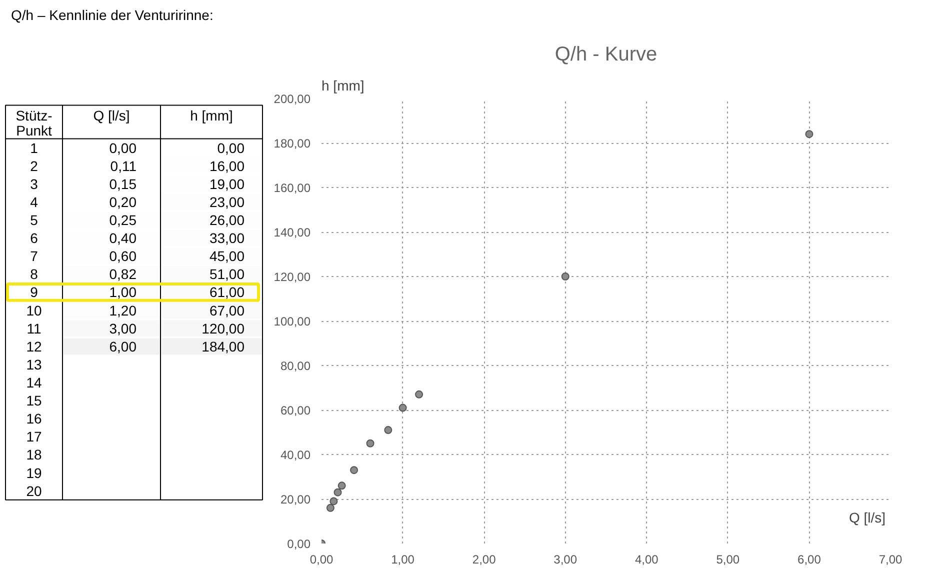 The width and height of the screenshot is (927, 569). What do you see at coordinates (227, 184) in the screenshot?
I see `data-label: 19,00` at bounding box center [227, 184].